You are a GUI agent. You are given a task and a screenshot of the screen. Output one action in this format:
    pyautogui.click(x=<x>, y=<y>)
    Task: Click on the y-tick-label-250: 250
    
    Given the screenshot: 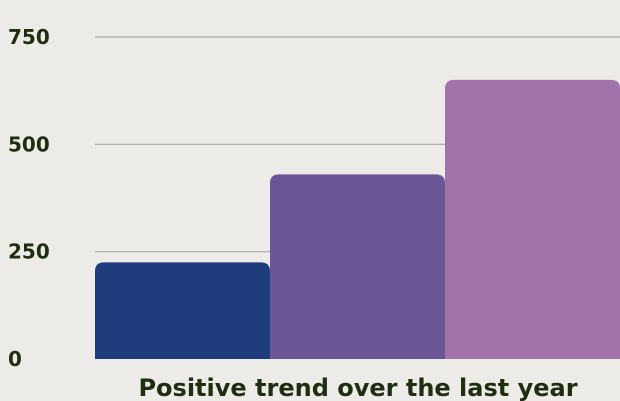 What is the action you would take?
    pyautogui.click(x=29, y=252)
    